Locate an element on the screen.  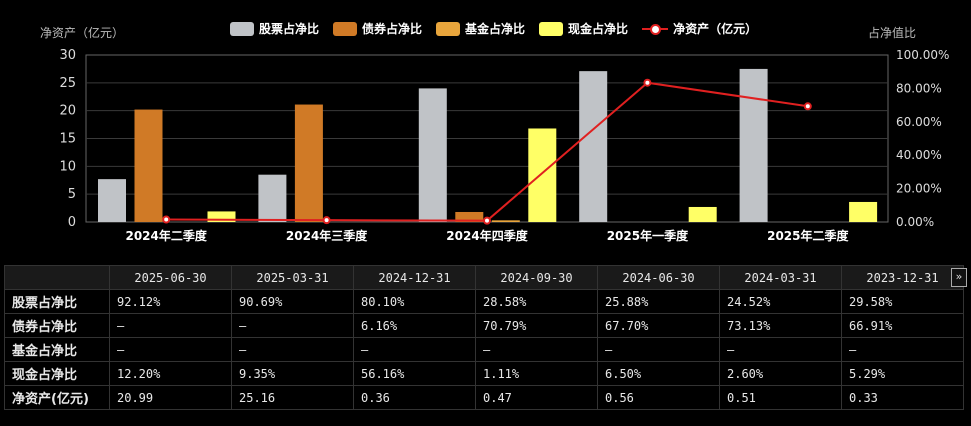
y2-tick-label: 20.00% is located at coordinates (919, 189).